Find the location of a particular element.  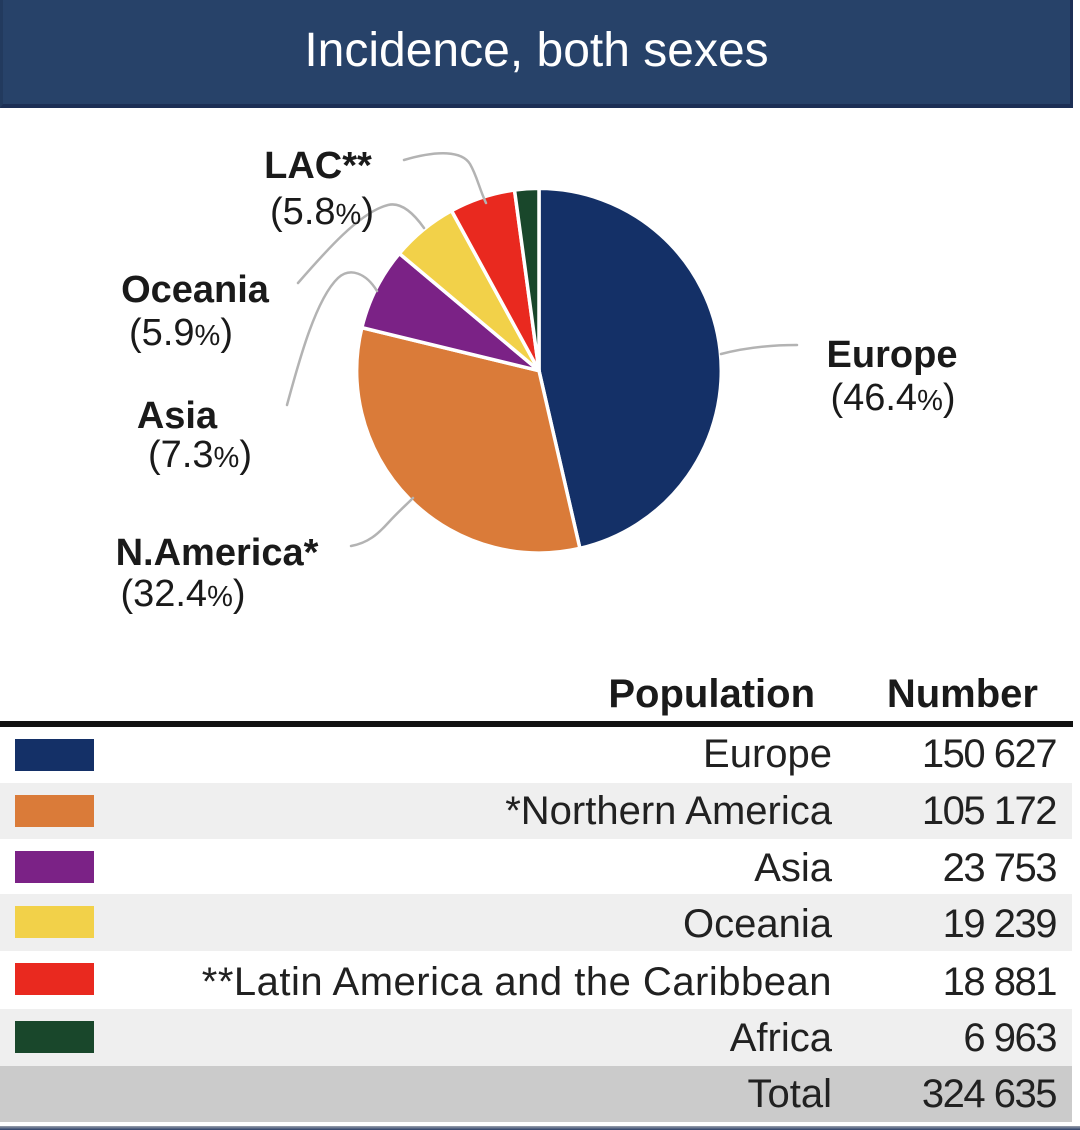

svg-text: Oceania is located at coordinates (195, 290).